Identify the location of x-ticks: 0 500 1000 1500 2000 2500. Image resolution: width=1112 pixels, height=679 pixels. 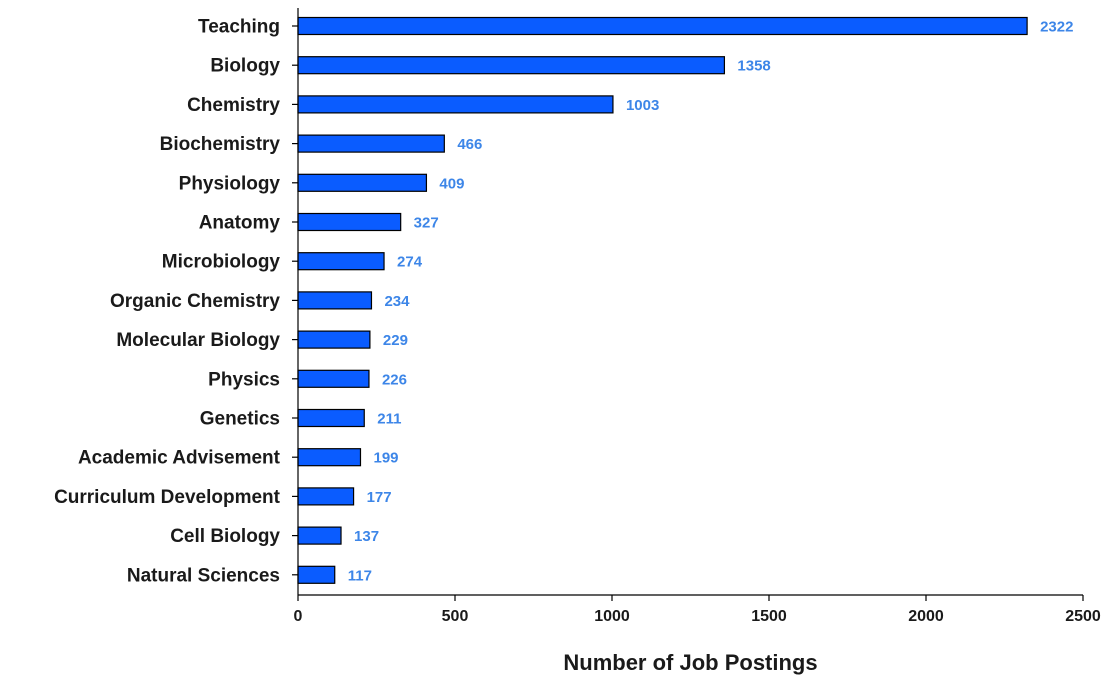
(697, 610).